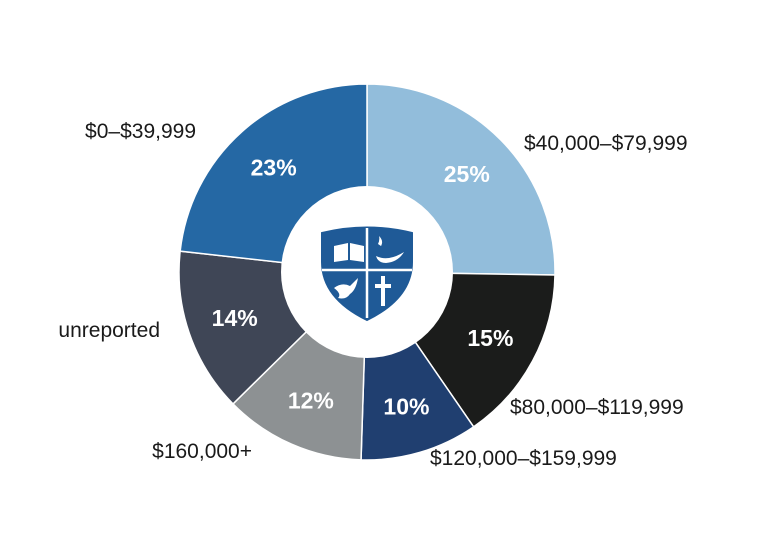 Image resolution: width=760 pixels, height=558 pixels. Describe the element at coordinates (274, 168) in the screenshot. I see `slice-percent-label: 23%` at that location.